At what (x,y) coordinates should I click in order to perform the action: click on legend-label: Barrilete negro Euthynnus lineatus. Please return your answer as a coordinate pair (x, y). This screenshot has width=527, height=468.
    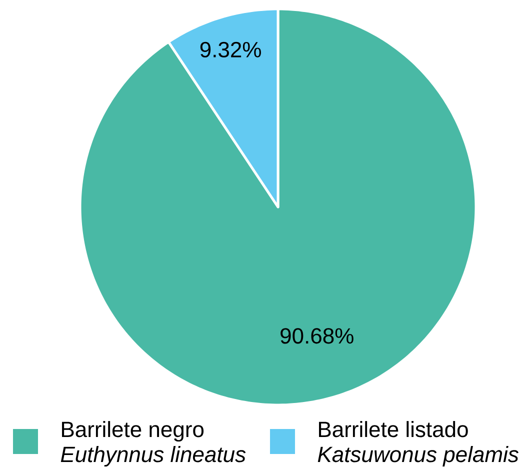
    Looking at the image, I should click on (153, 444).